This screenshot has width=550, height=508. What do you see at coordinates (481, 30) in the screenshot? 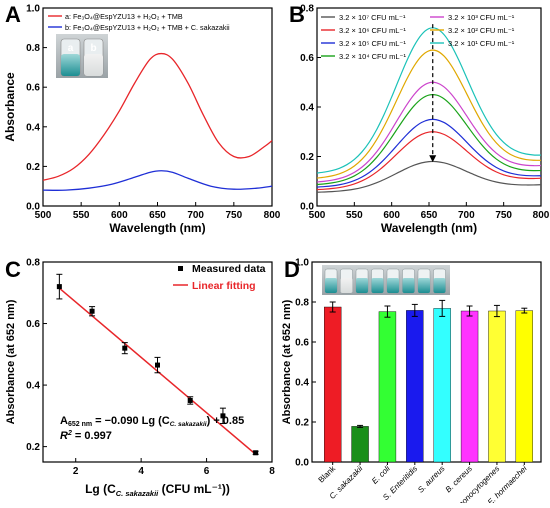
I see `legend-entry: 3.2 × 10² CFU mL⁻¹` at bounding box center [481, 30].